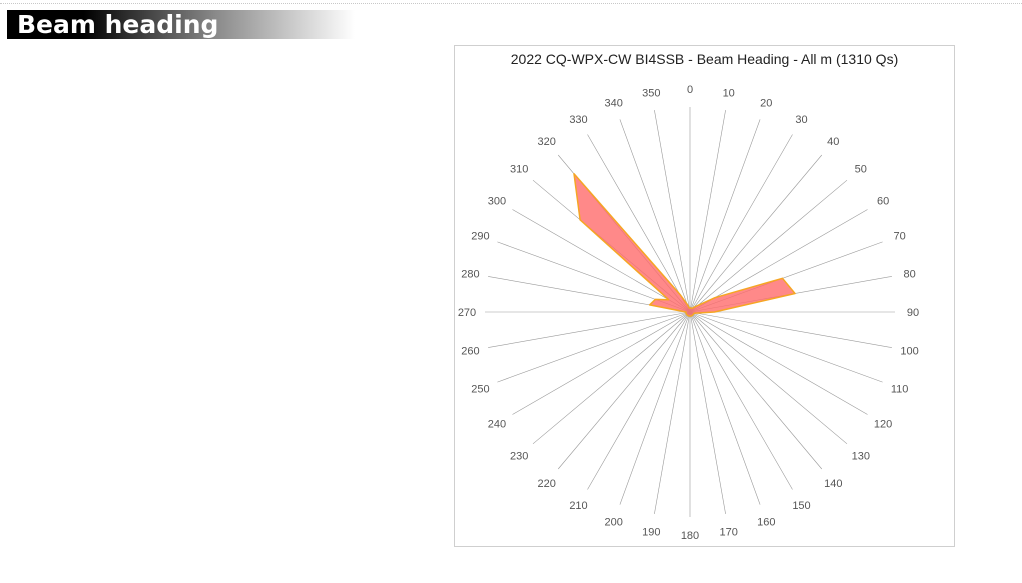 The height and width of the screenshot is (583, 1022). Describe the element at coordinates (833, 142) in the screenshot. I see `tick-label-40: 40` at that location.